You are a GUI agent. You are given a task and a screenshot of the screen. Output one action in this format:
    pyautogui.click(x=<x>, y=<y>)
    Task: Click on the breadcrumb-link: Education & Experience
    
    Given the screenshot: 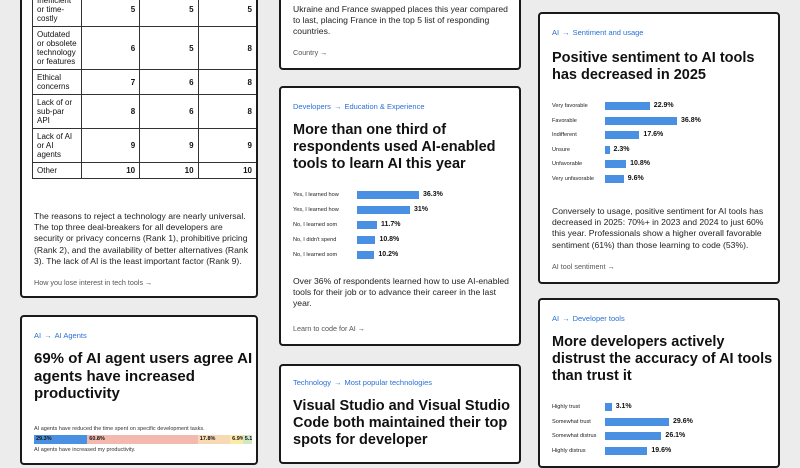 What is the action you would take?
    pyautogui.click(x=384, y=106)
    